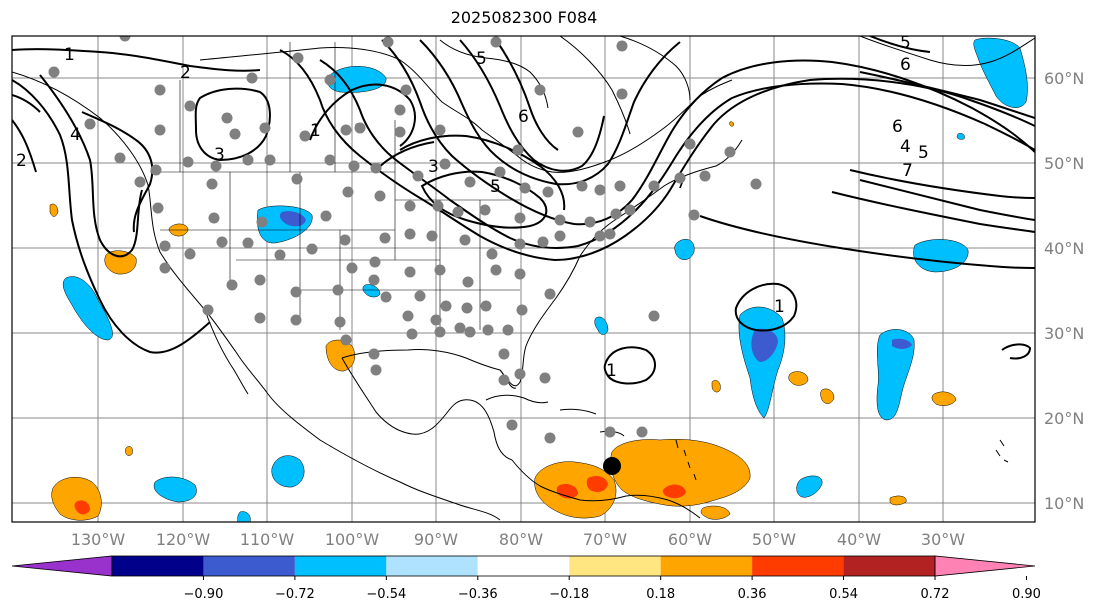 The width and height of the screenshot is (1105, 615). Describe the element at coordinates (569, 594) in the screenshot. I see `colorbar-tick-label: −0.18` at that location.